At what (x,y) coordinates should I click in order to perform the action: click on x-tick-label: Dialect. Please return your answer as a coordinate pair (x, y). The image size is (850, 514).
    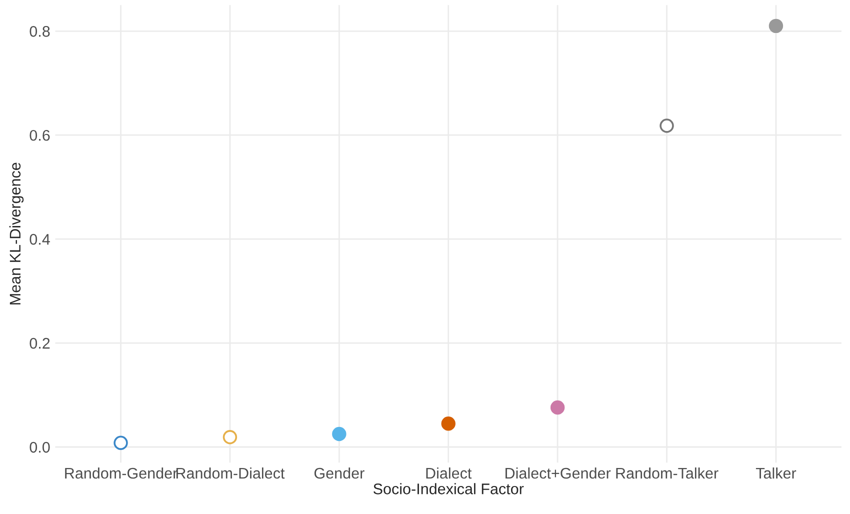
    Looking at the image, I should click on (449, 473).